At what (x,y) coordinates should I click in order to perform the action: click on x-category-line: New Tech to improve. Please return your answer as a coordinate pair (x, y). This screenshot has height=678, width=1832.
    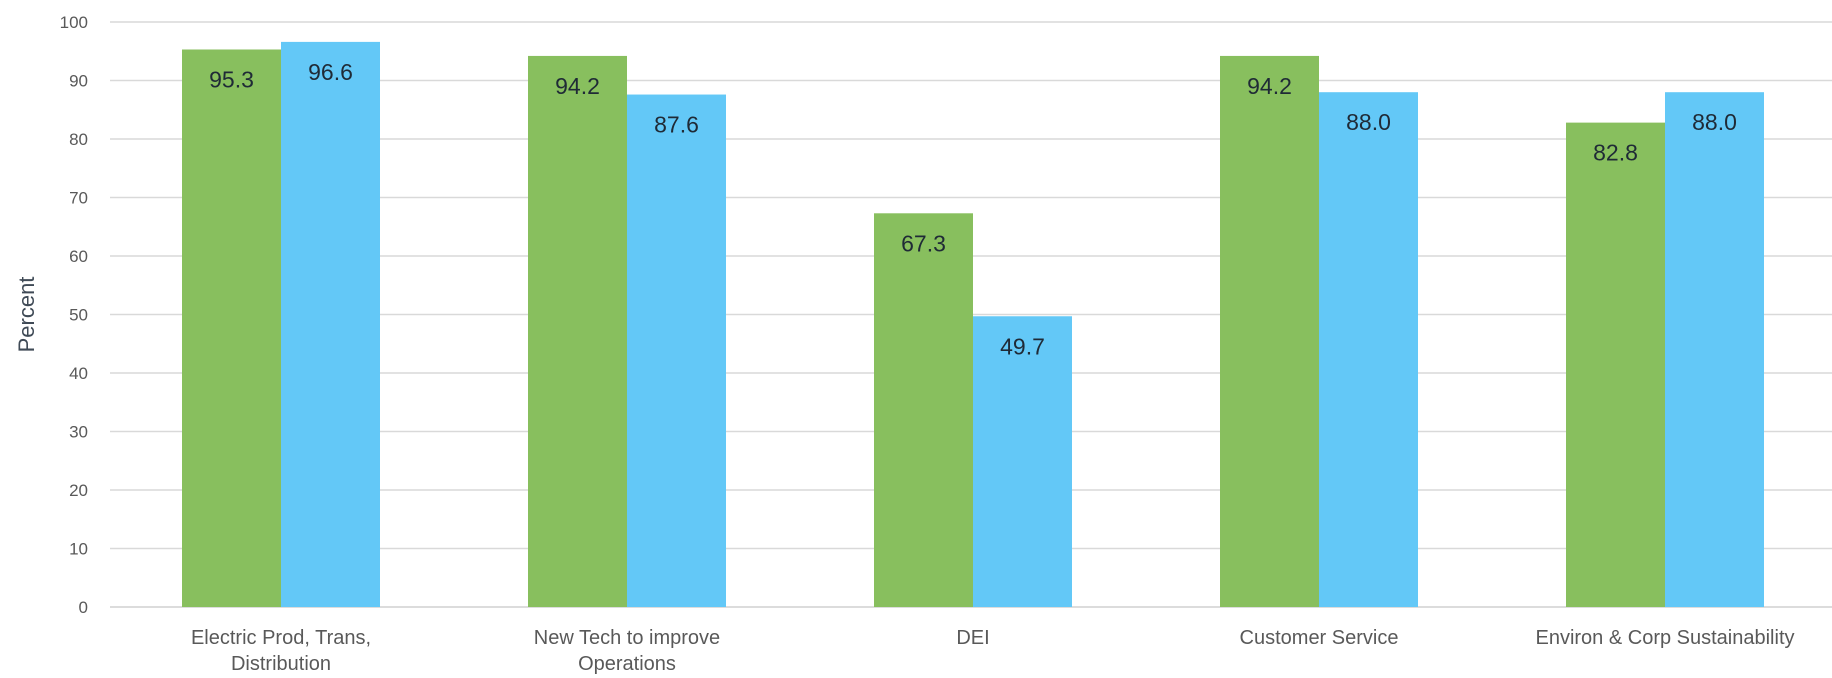
    Looking at the image, I should click on (627, 638).